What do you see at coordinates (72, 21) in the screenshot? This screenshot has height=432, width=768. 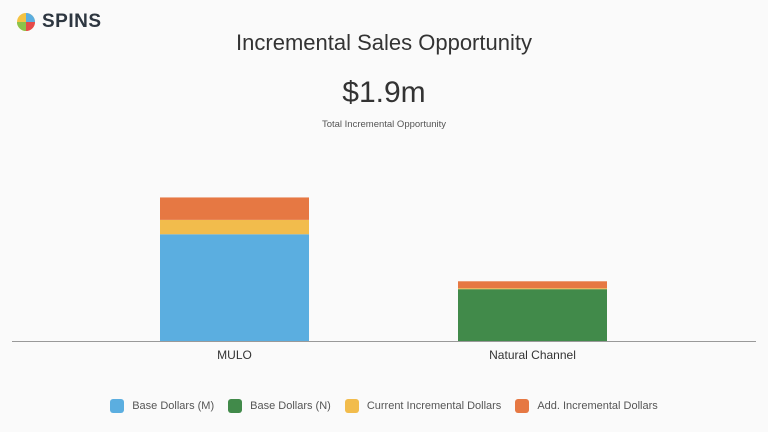 I see `logo-text: SPINS` at bounding box center [72, 21].